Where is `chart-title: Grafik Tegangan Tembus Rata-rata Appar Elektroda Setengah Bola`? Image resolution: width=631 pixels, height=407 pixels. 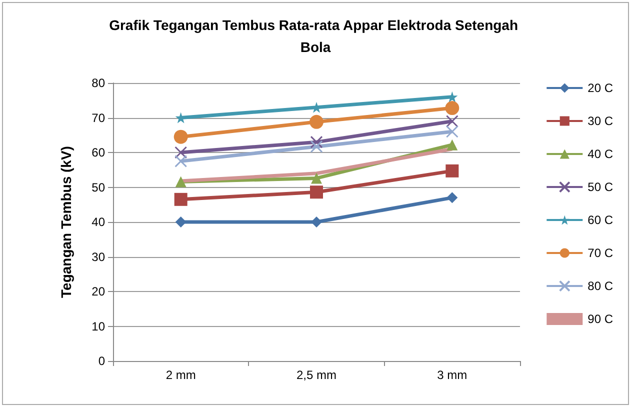 chart-title: Grafik Tegangan Tembus Rata-rata Appar Elektroda Setengah Bola is located at coordinates (315, 36).